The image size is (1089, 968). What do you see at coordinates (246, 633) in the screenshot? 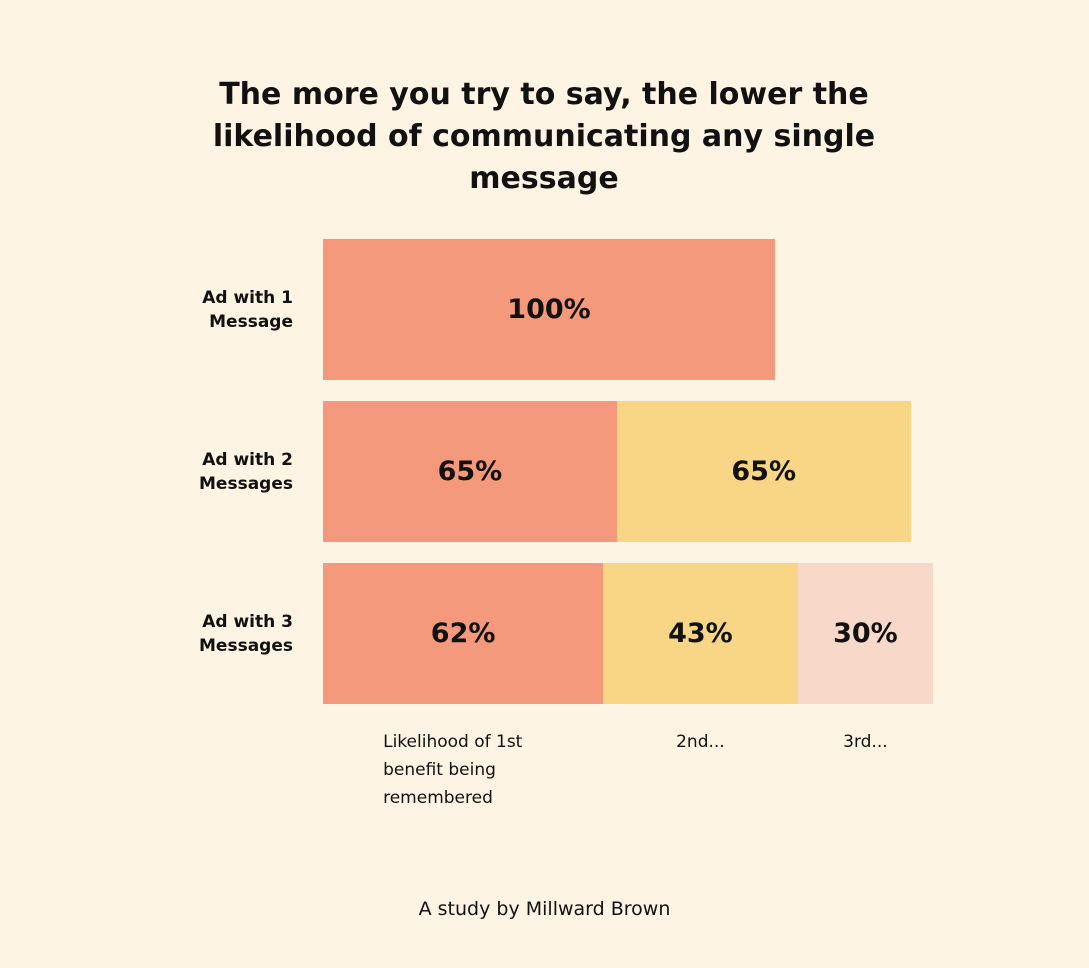
I see `category-label: Ad with 3 Messages` at bounding box center [246, 633].